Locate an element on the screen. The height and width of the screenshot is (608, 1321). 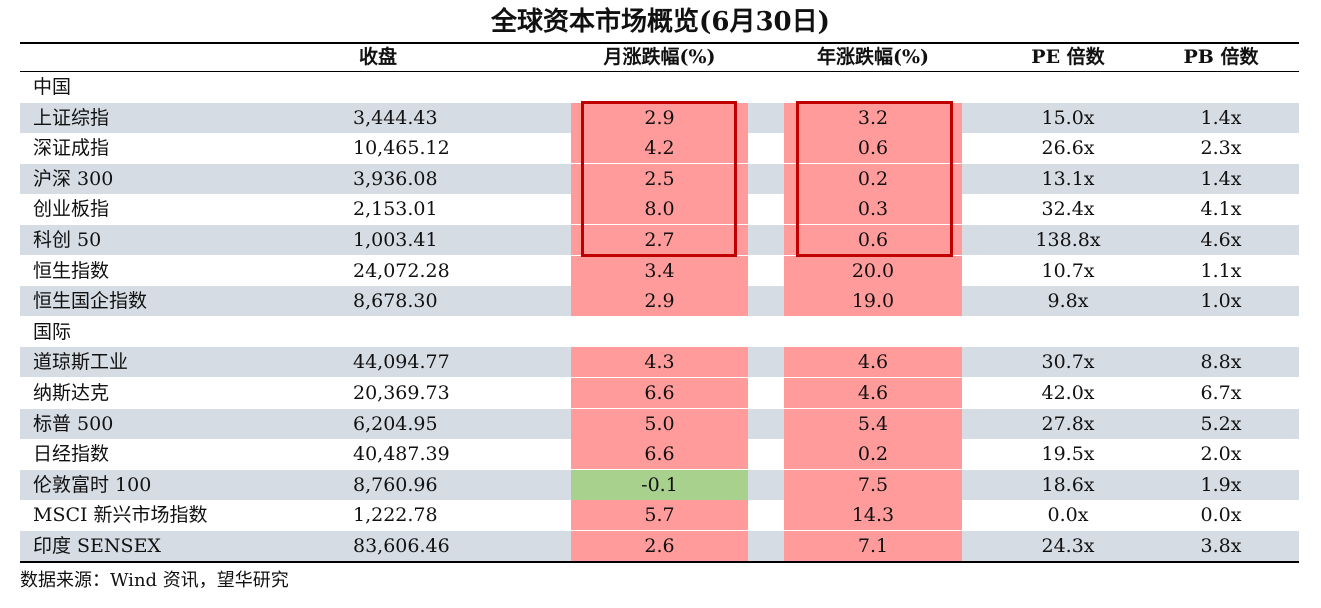
pb-ratio: 4.1x is located at coordinates (1221, 209).